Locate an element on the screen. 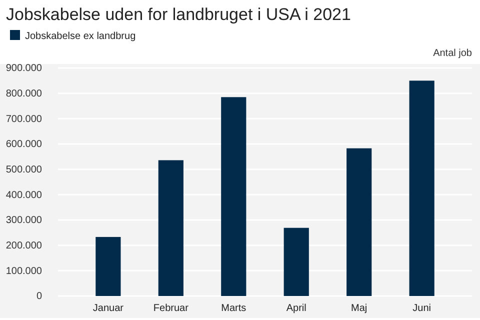 The width and height of the screenshot is (480, 320). y-tick-label: 900.000 is located at coordinates (24, 68).